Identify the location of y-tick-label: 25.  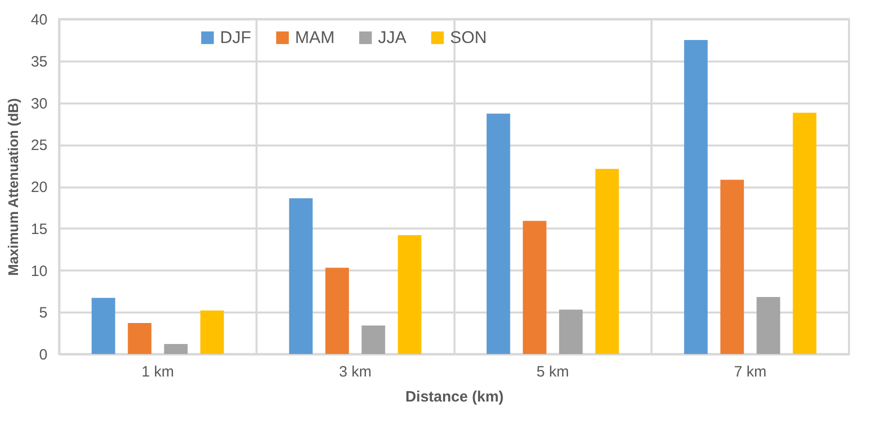
(39, 145).